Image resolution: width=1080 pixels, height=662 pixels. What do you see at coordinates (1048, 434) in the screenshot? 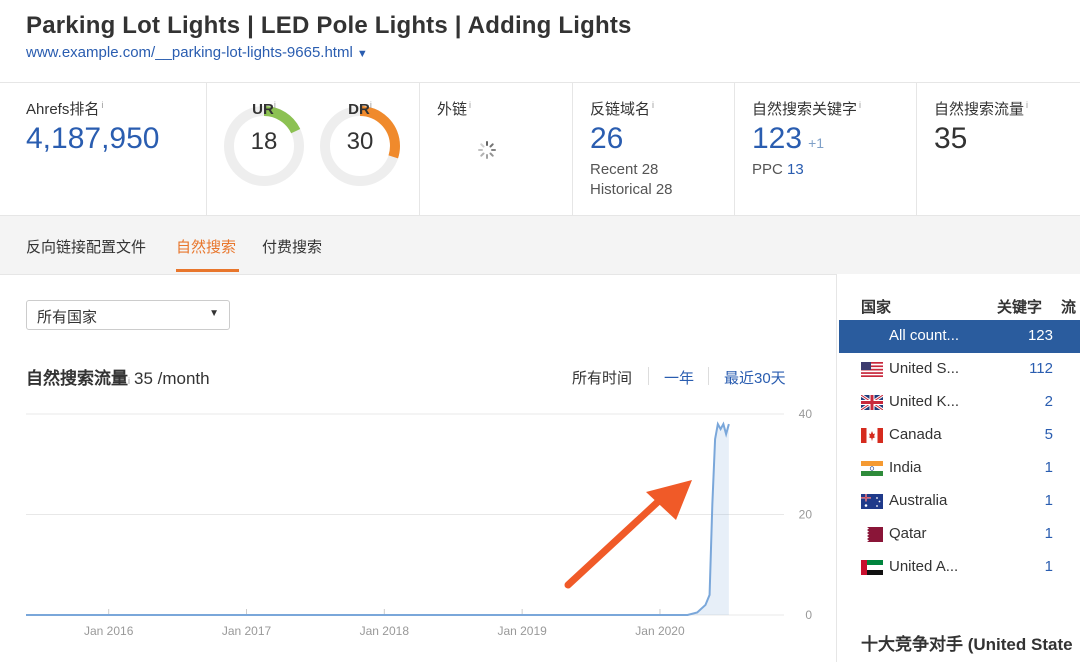
I see `country-keywords: 5` at bounding box center [1048, 434].